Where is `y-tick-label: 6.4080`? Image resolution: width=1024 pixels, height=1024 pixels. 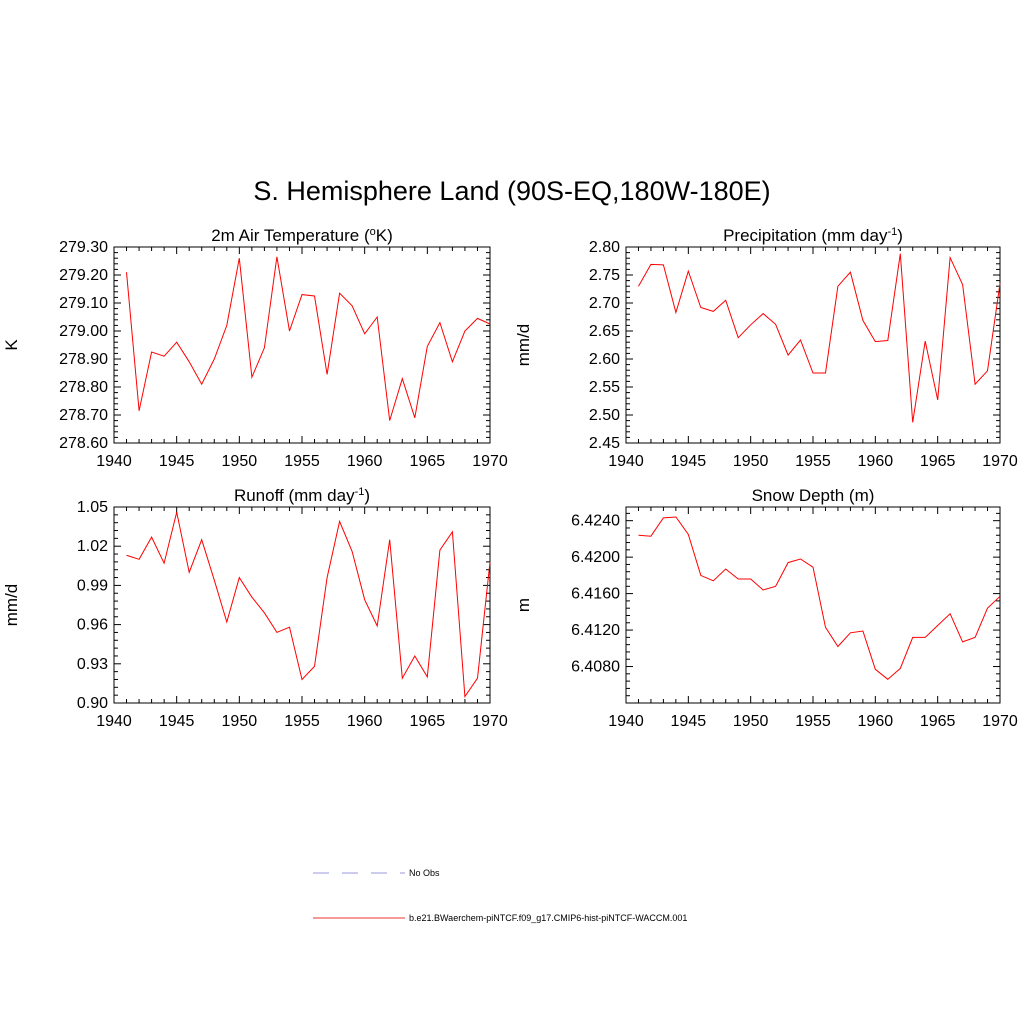
y-tick-label: 6.4080 is located at coordinates (595, 667).